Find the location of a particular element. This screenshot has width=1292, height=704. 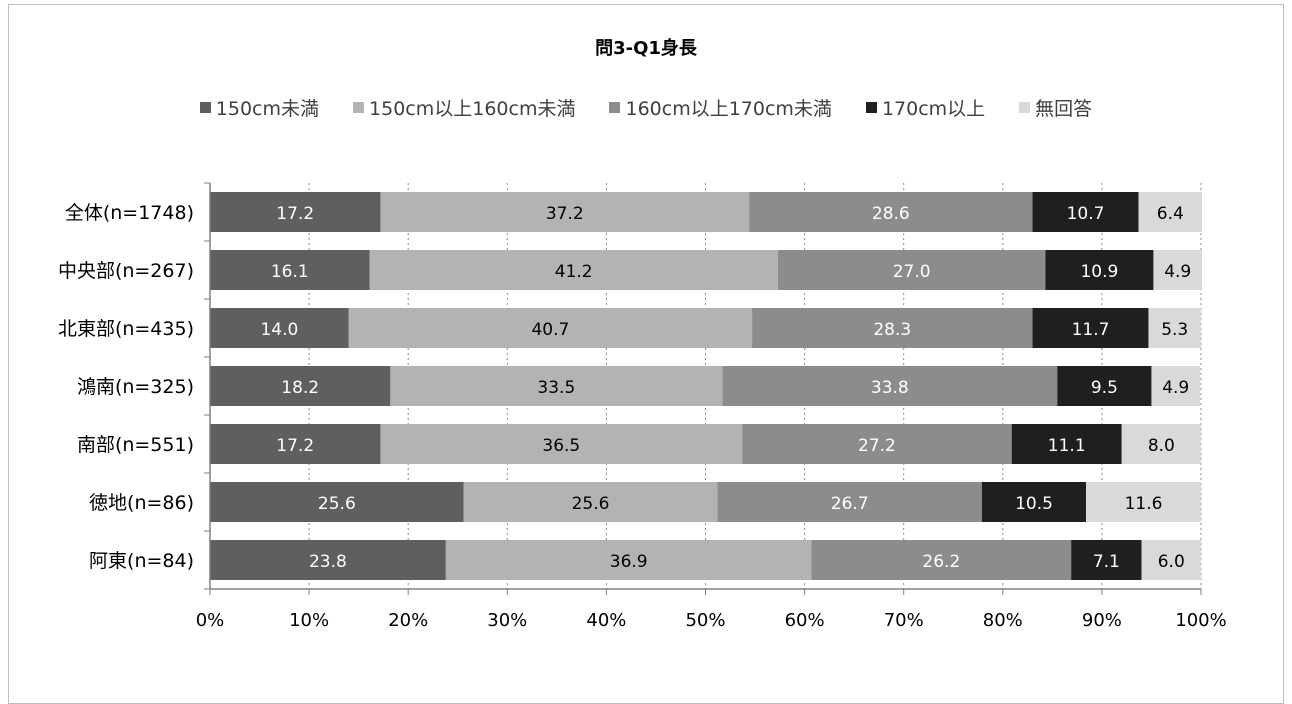

data-label: 41.2 is located at coordinates (574, 272).